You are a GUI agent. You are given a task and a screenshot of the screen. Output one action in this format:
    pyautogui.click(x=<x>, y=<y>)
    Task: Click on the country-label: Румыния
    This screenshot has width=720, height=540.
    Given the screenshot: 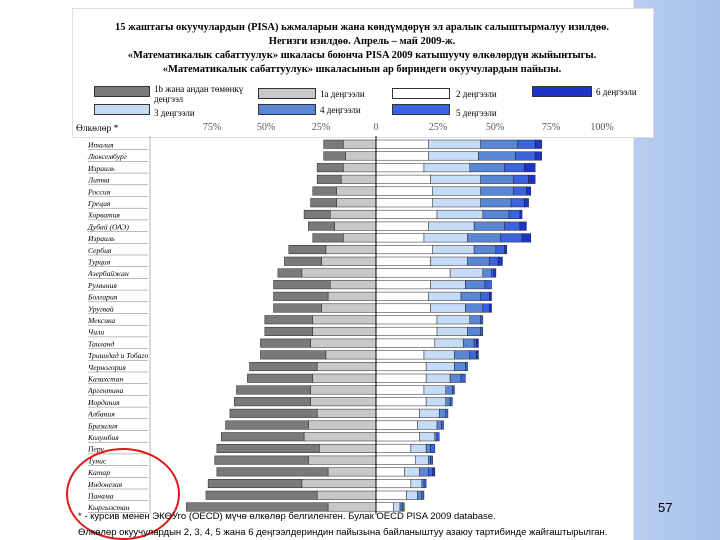 What is the action you would take?
    pyautogui.click(x=102, y=285)
    